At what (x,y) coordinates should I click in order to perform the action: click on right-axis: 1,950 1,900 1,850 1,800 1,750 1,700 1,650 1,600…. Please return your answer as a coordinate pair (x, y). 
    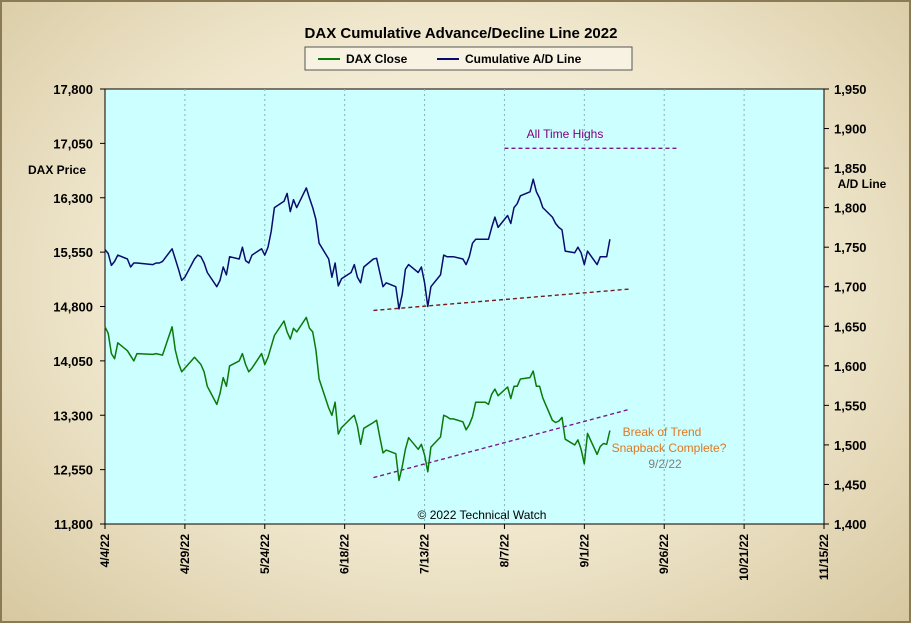
    Looking at the image, I should click on (845, 307).